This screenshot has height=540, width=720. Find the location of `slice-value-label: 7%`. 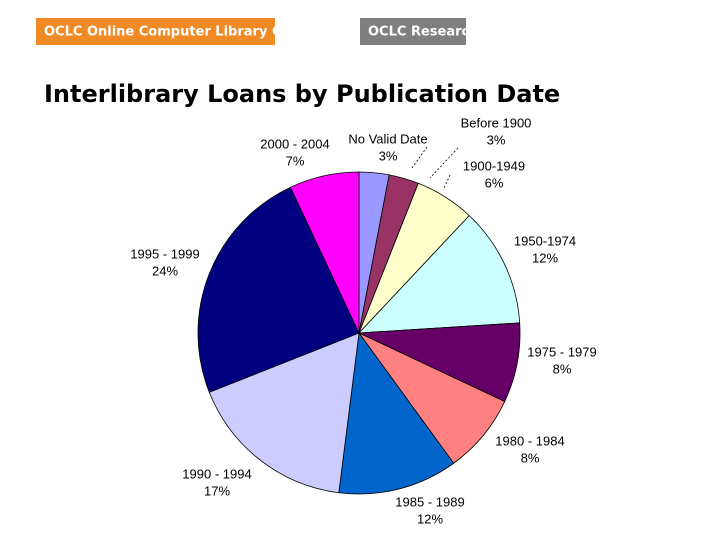

slice-value-label: 7% is located at coordinates (295, 160).